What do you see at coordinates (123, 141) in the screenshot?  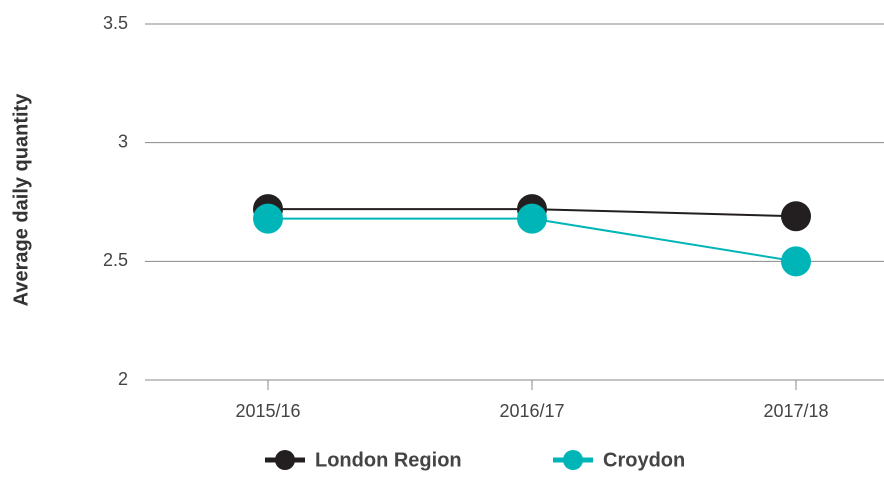 I see `y-tick-label: 3` at bounding box center [123, 141].